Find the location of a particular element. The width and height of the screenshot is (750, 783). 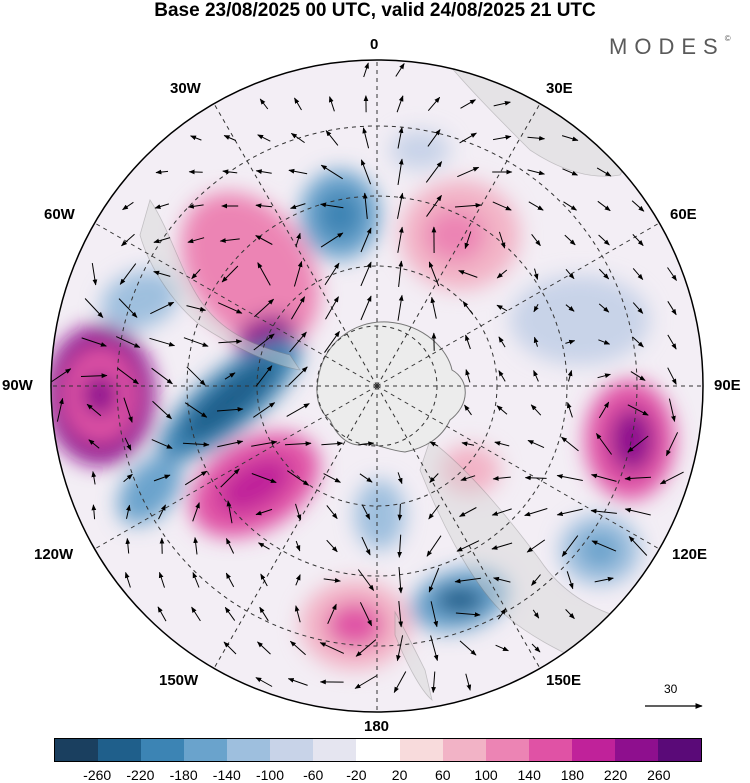

label-lon-120w: 120W is located at coordinates (54, 554).